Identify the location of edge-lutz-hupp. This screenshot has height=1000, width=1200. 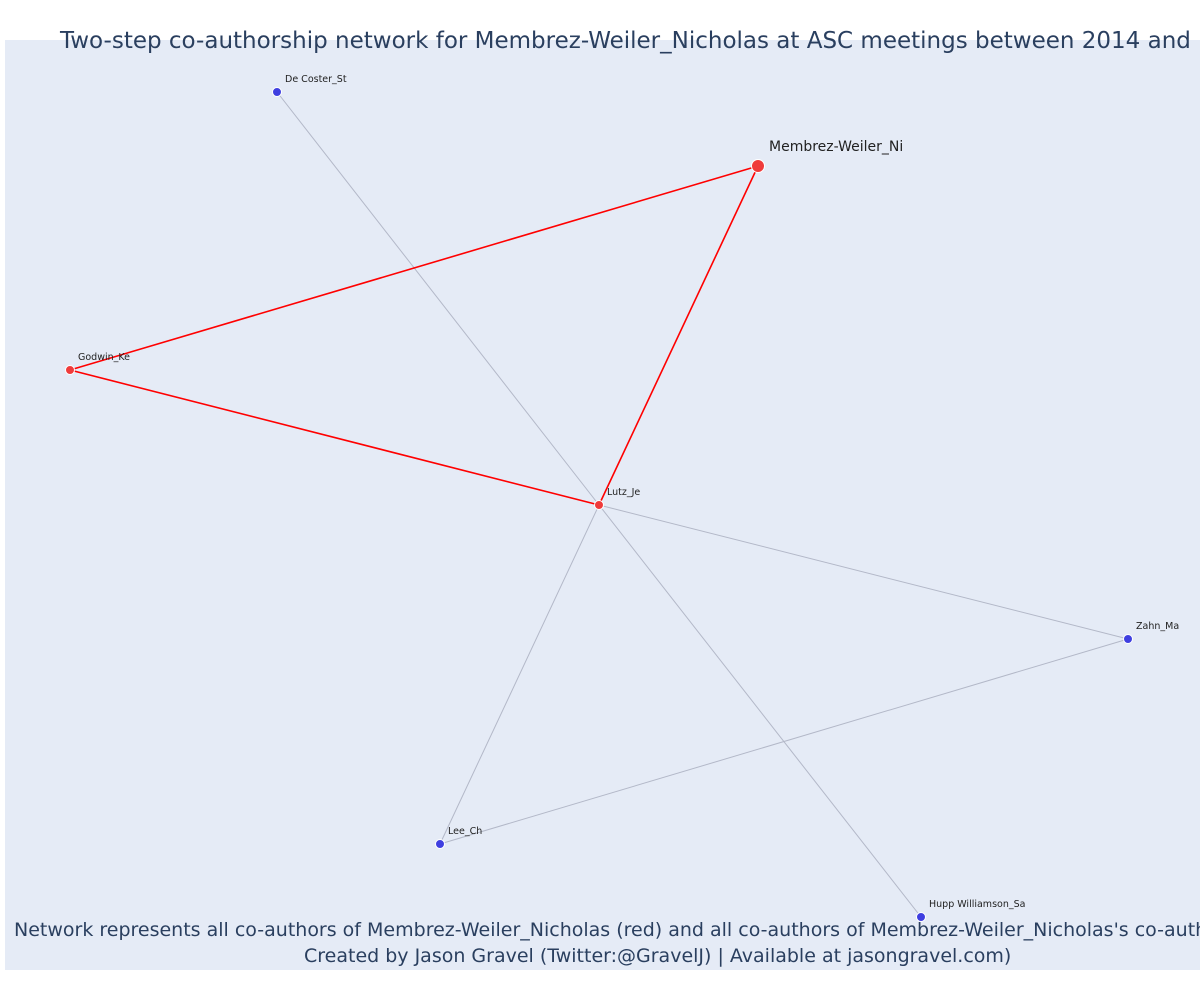
(760, 711).